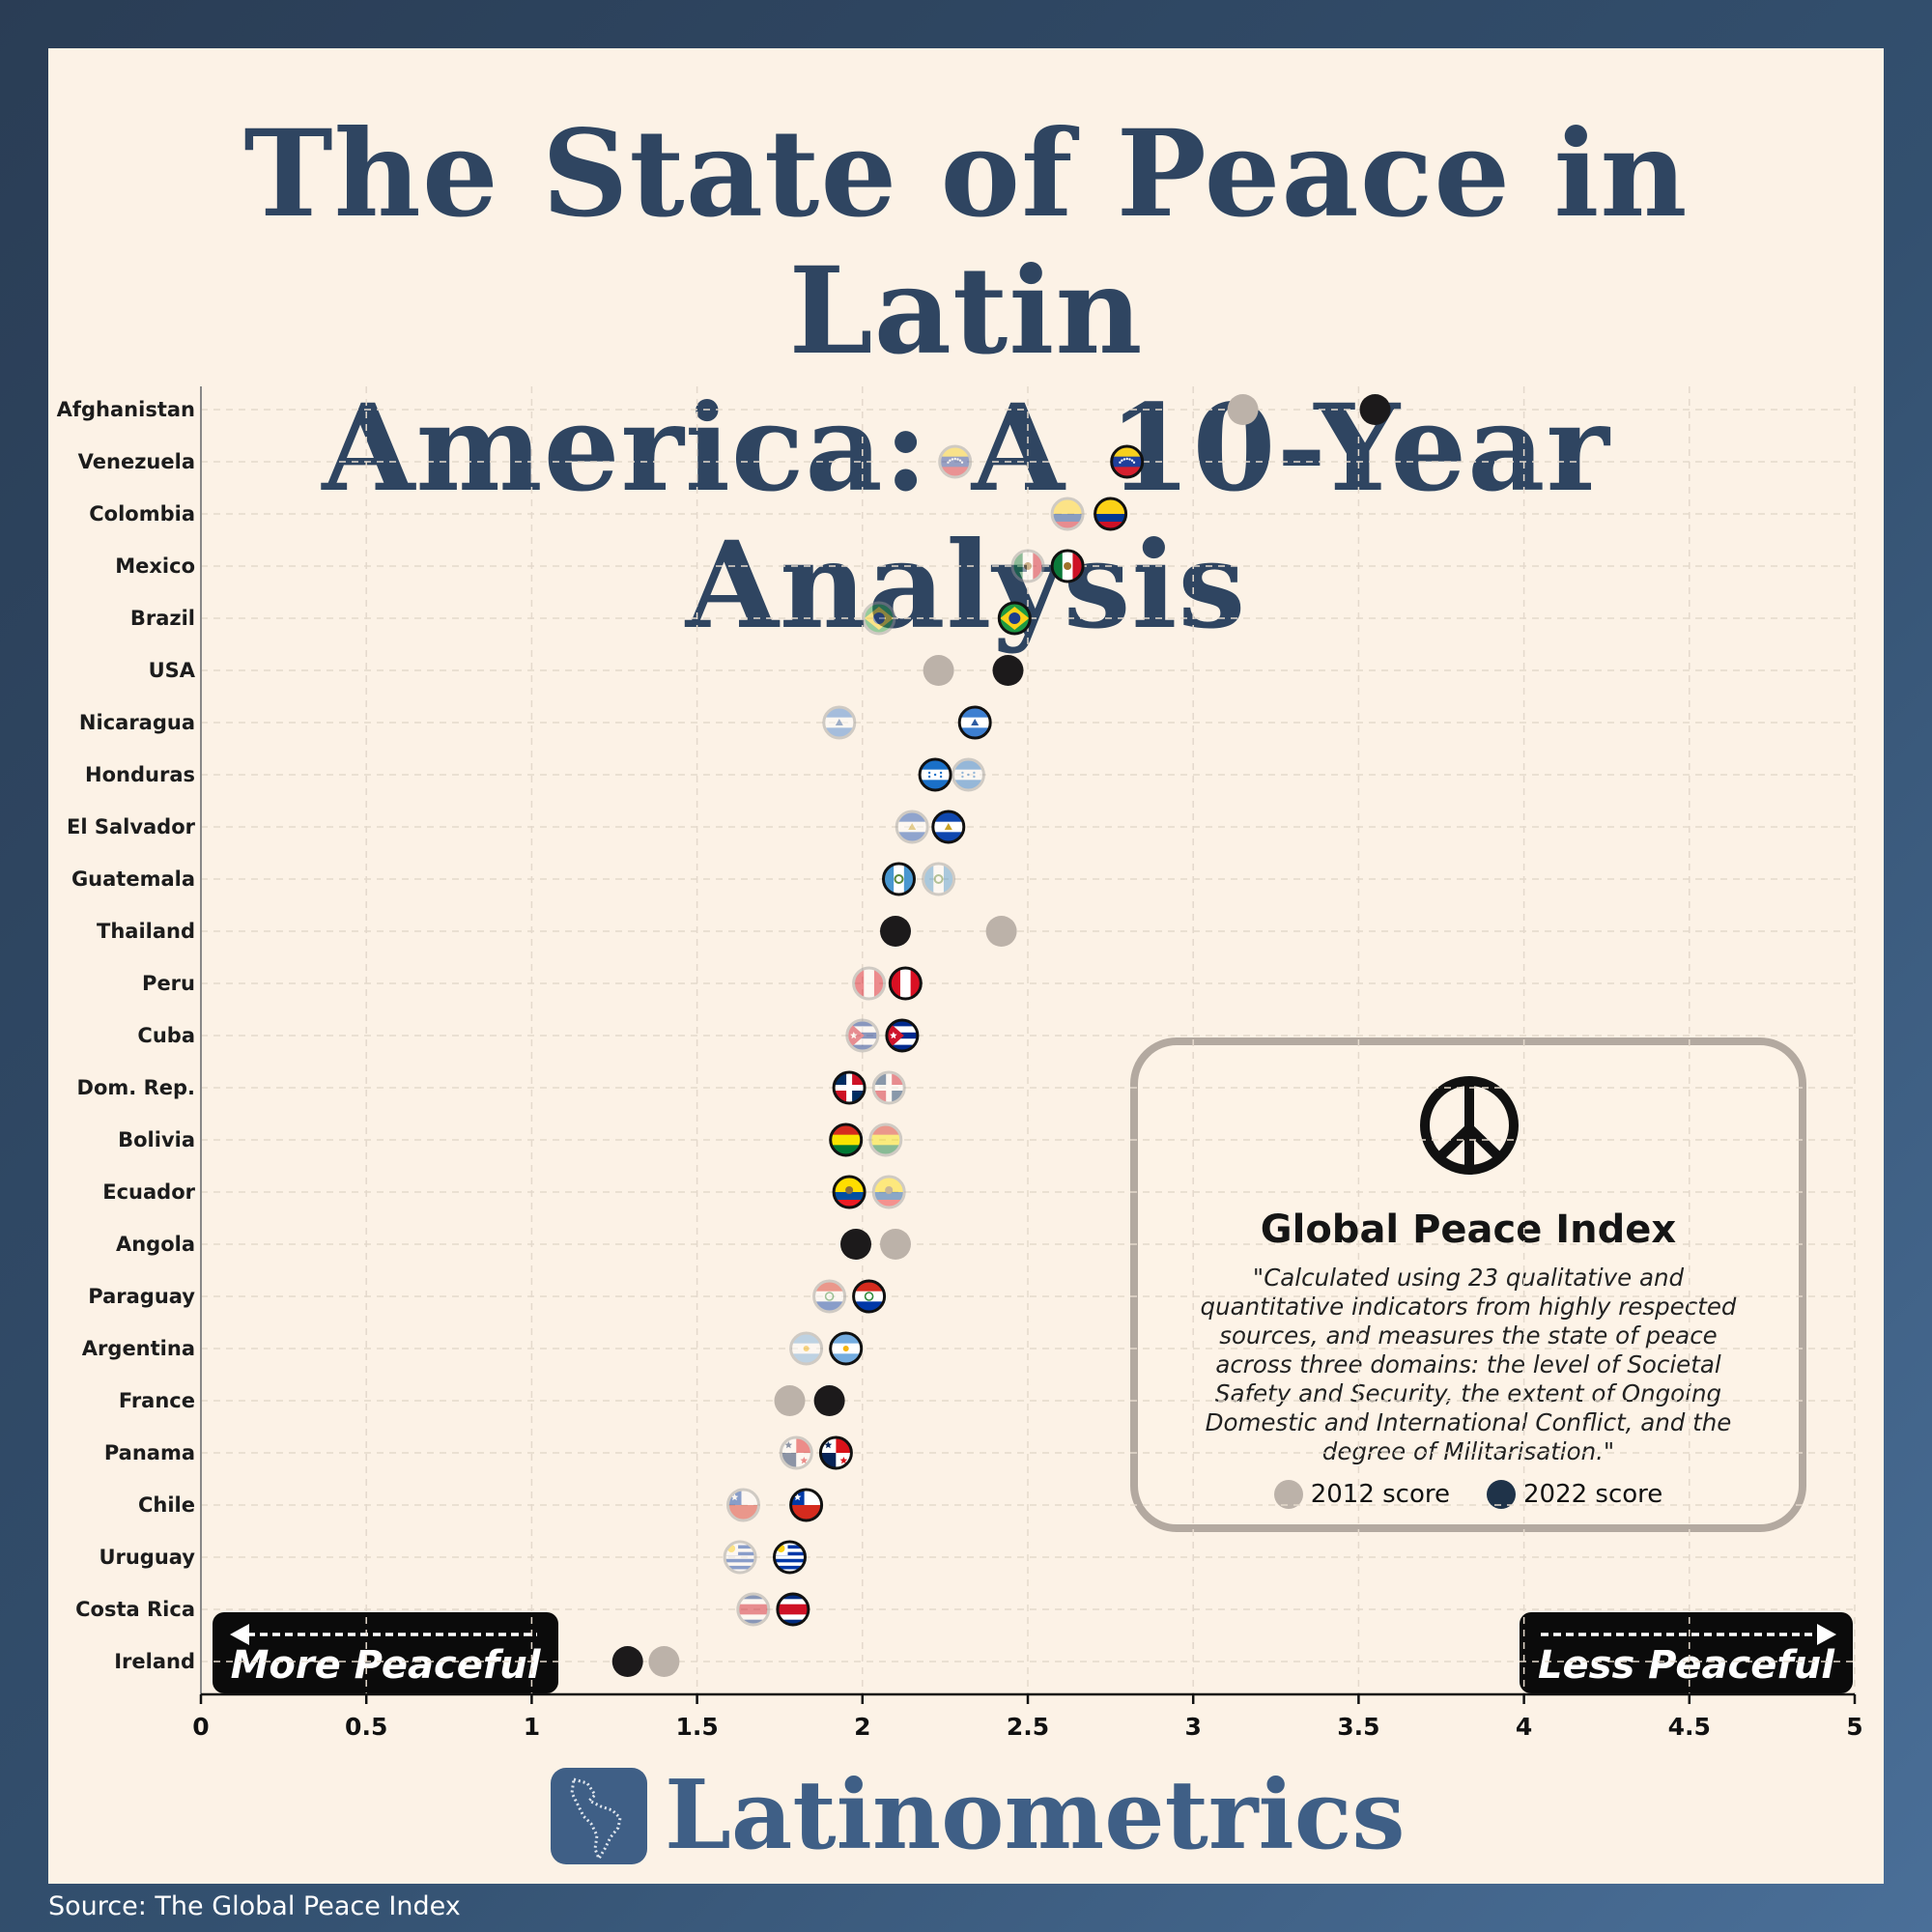  Describe the element at coordinates (383, 1634) in the screenshot. I see `left-arrow-icon` at that location.